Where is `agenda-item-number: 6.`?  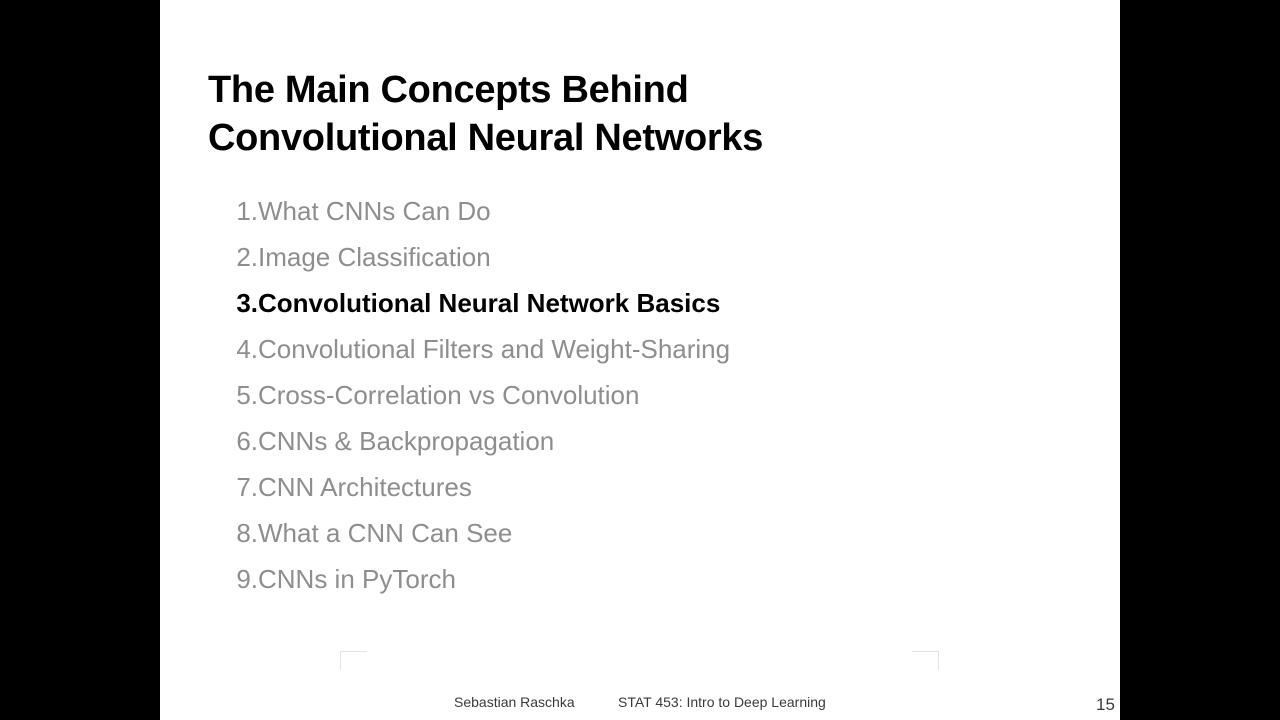
agenda-item-number: 6. is located at coordinates (247, 441).